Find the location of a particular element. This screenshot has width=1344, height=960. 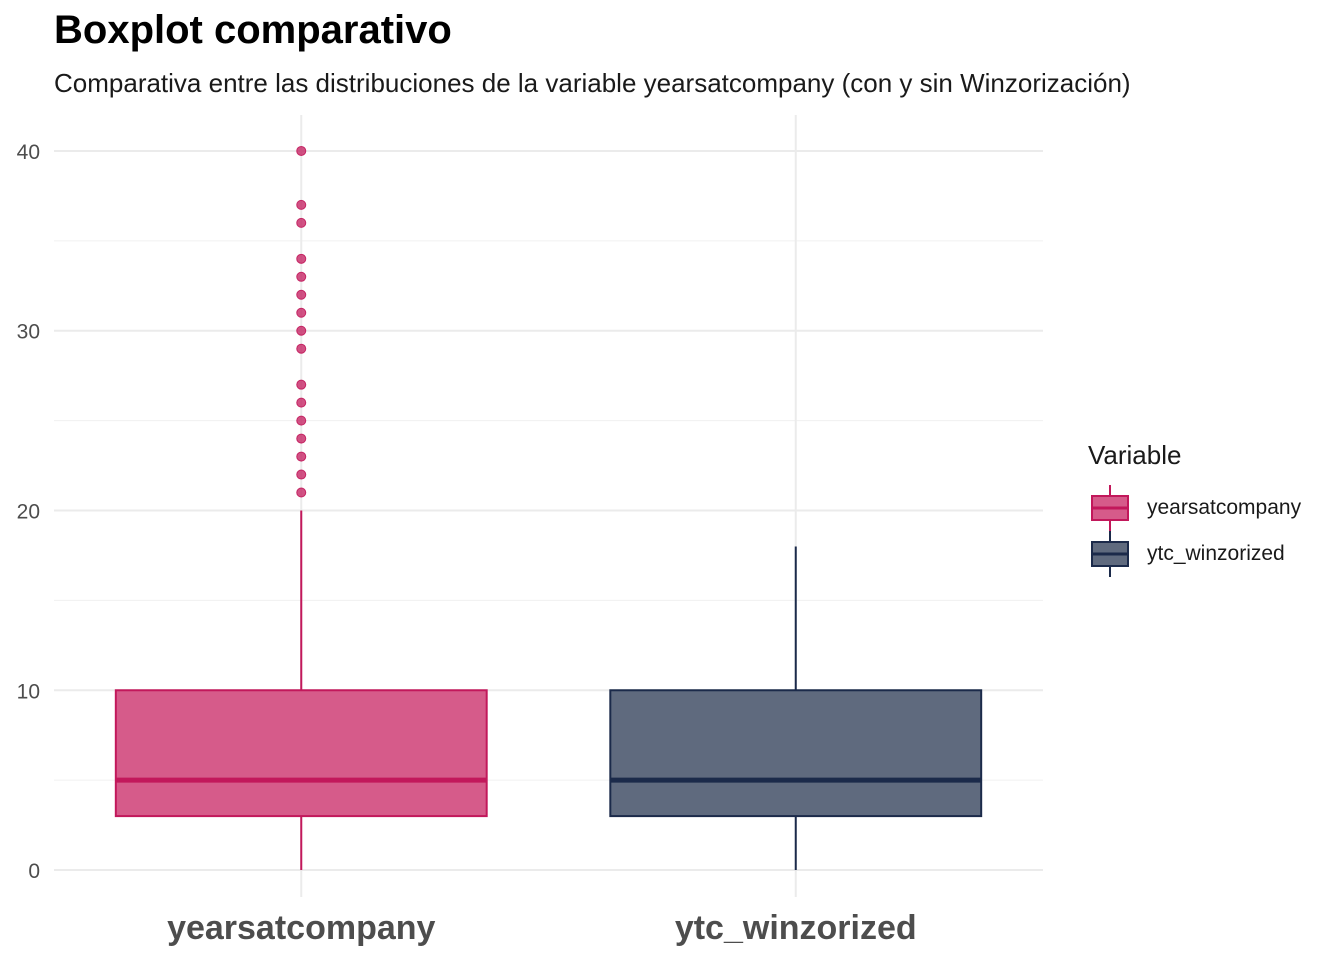

y-tick-label: 30 is located at coordinates (28, 332).